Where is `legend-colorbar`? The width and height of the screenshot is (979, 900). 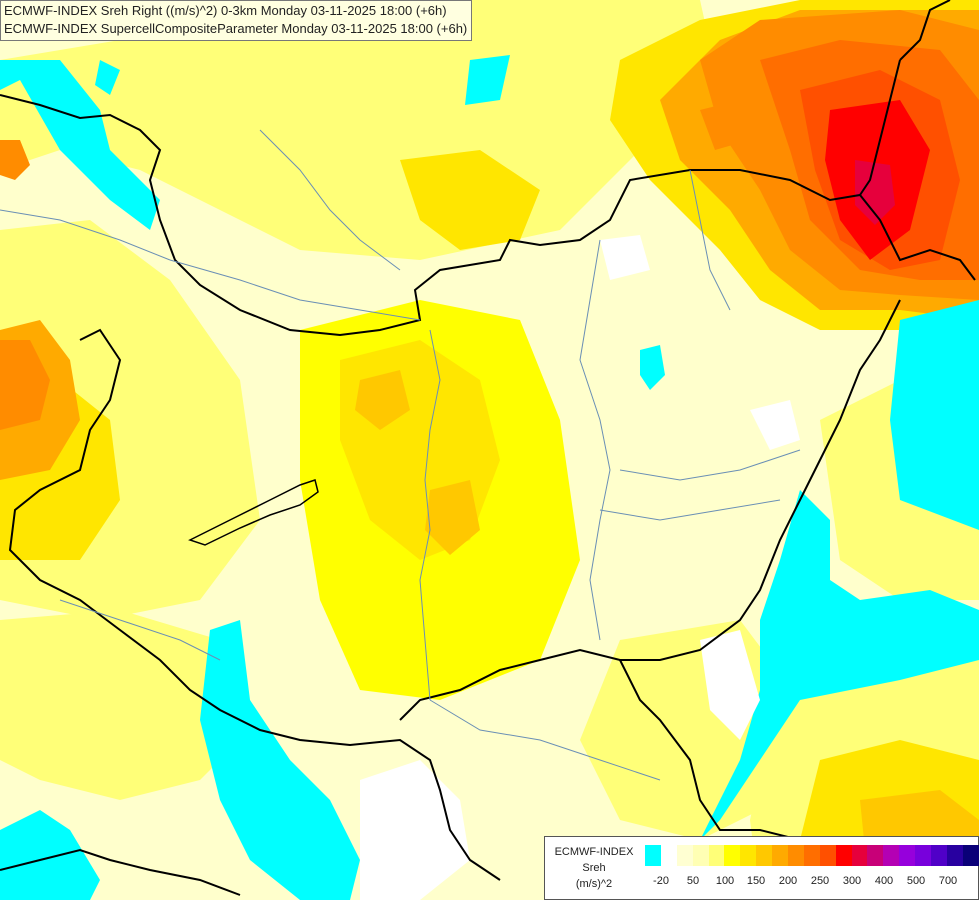 legend-colorbar is located at coordinates (812, 855).